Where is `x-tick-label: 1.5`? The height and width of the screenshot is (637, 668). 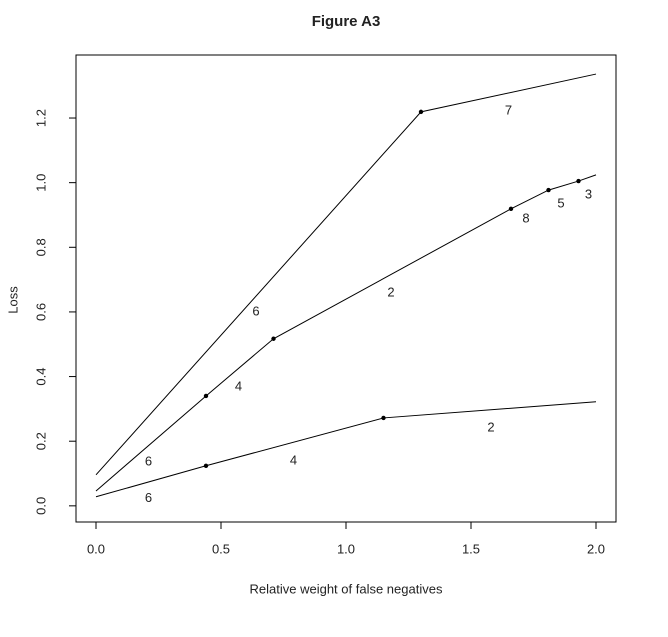 x-tick-label: 1.5 is located at coordinates (471, 548).